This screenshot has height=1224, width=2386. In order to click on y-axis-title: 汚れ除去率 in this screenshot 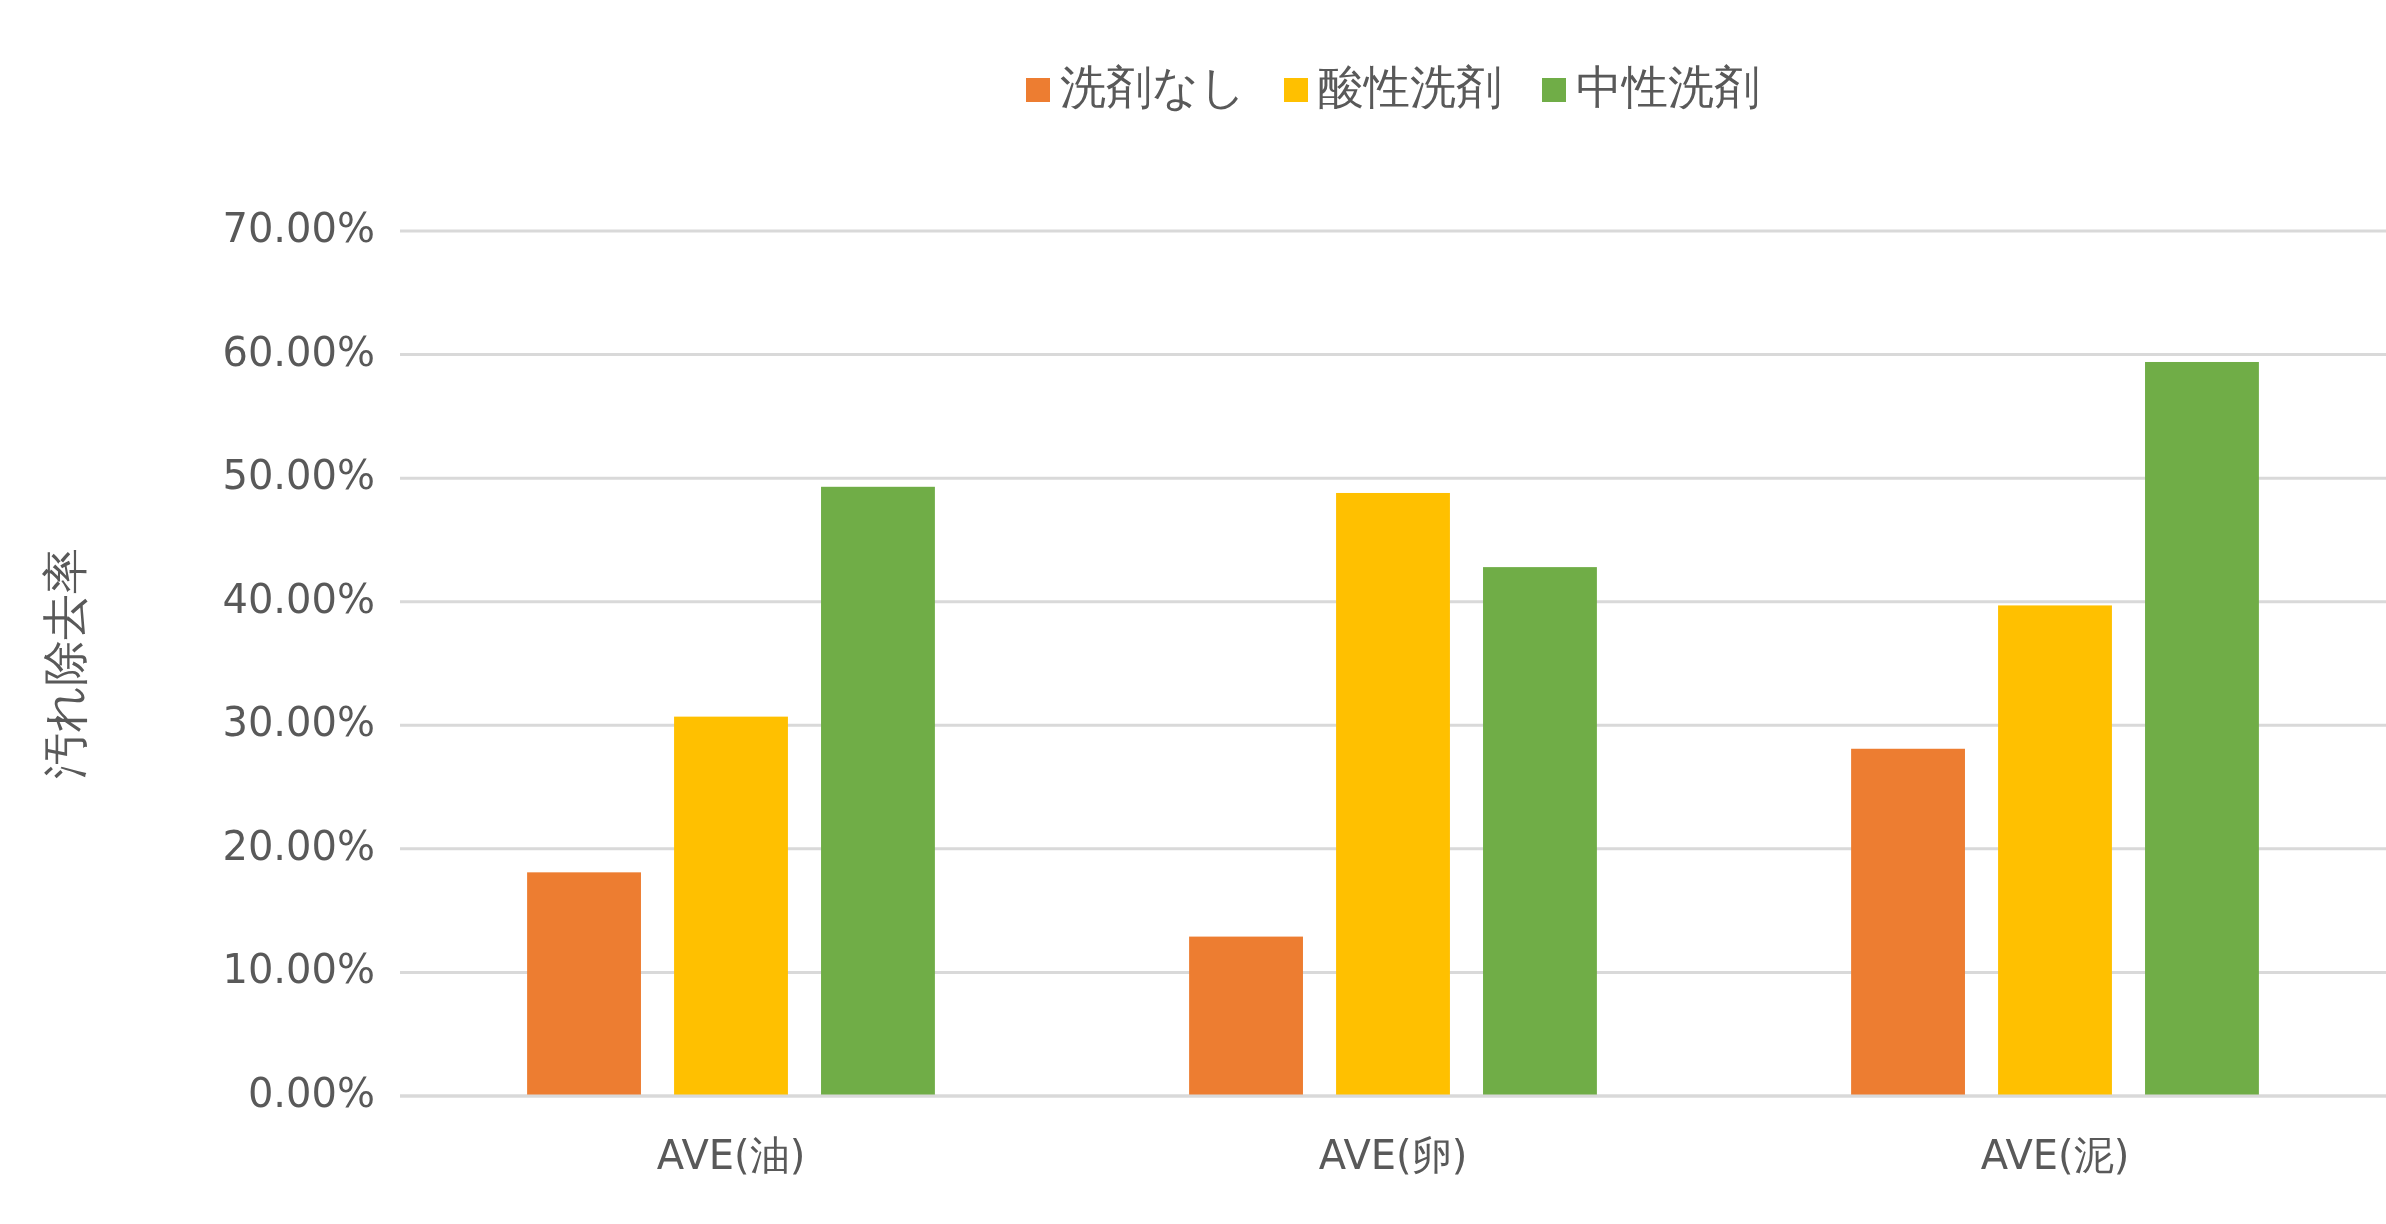, I will do `click(64, 663)`.